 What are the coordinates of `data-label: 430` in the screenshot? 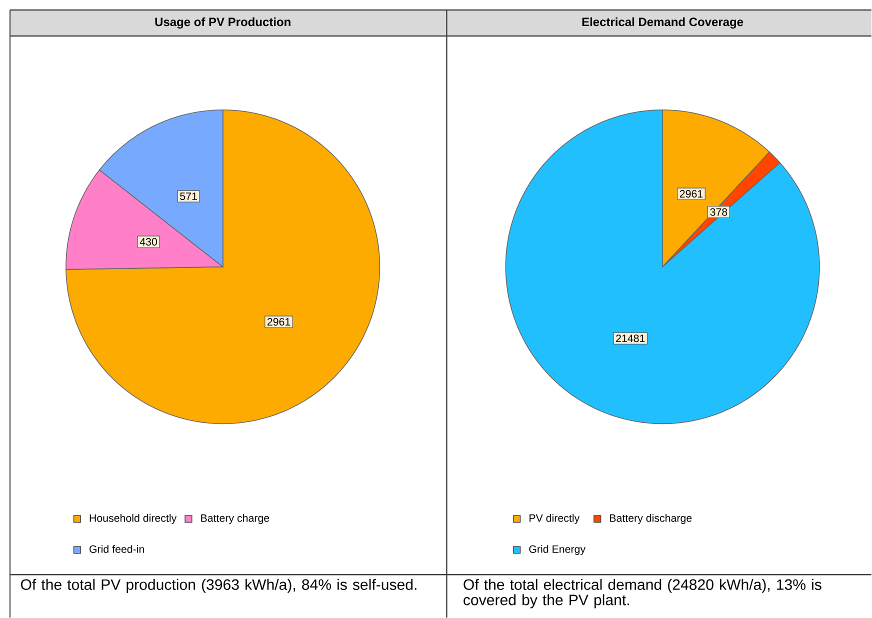 It's located at (148, 242).